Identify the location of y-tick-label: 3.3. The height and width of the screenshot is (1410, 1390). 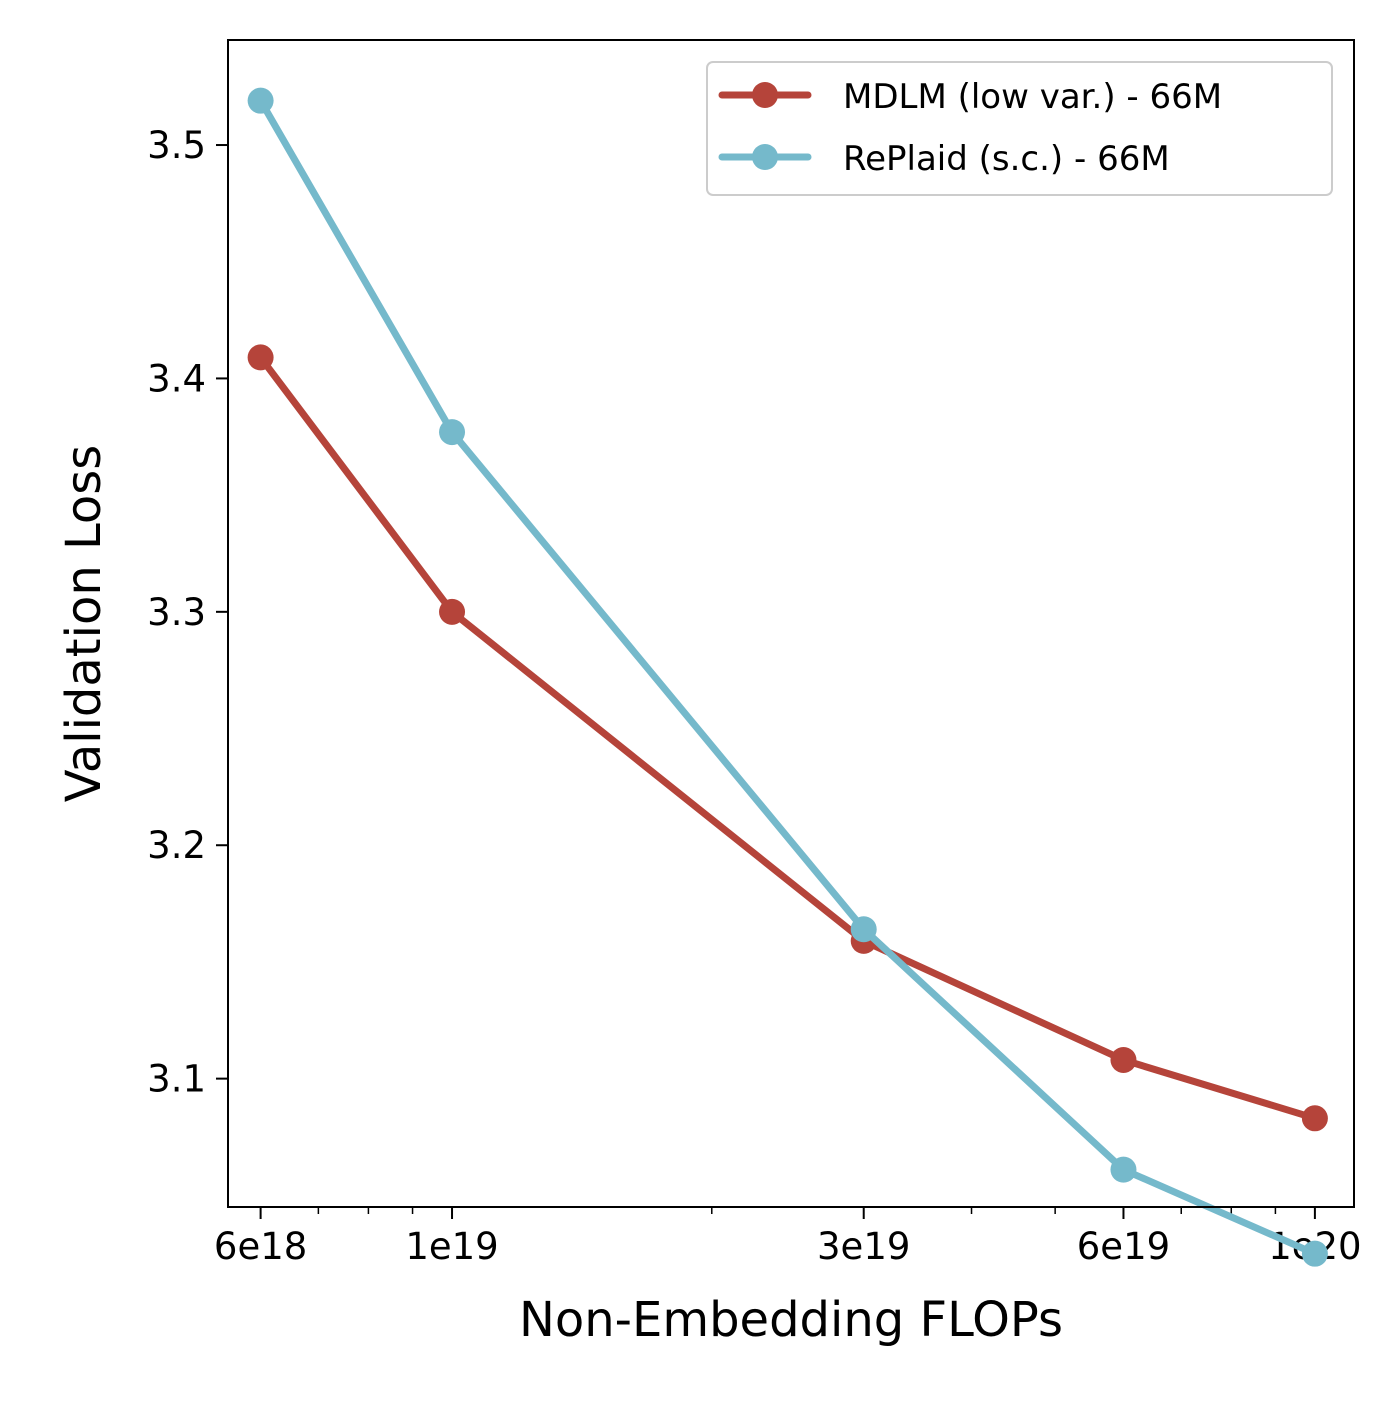
(176, 612).